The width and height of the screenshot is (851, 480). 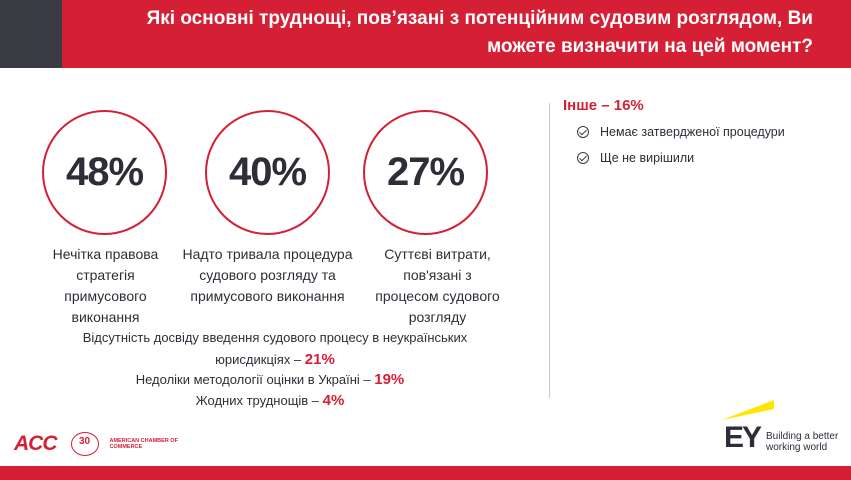 I want to click on stat-circle-1: 48%, so click(x=104, y=172).